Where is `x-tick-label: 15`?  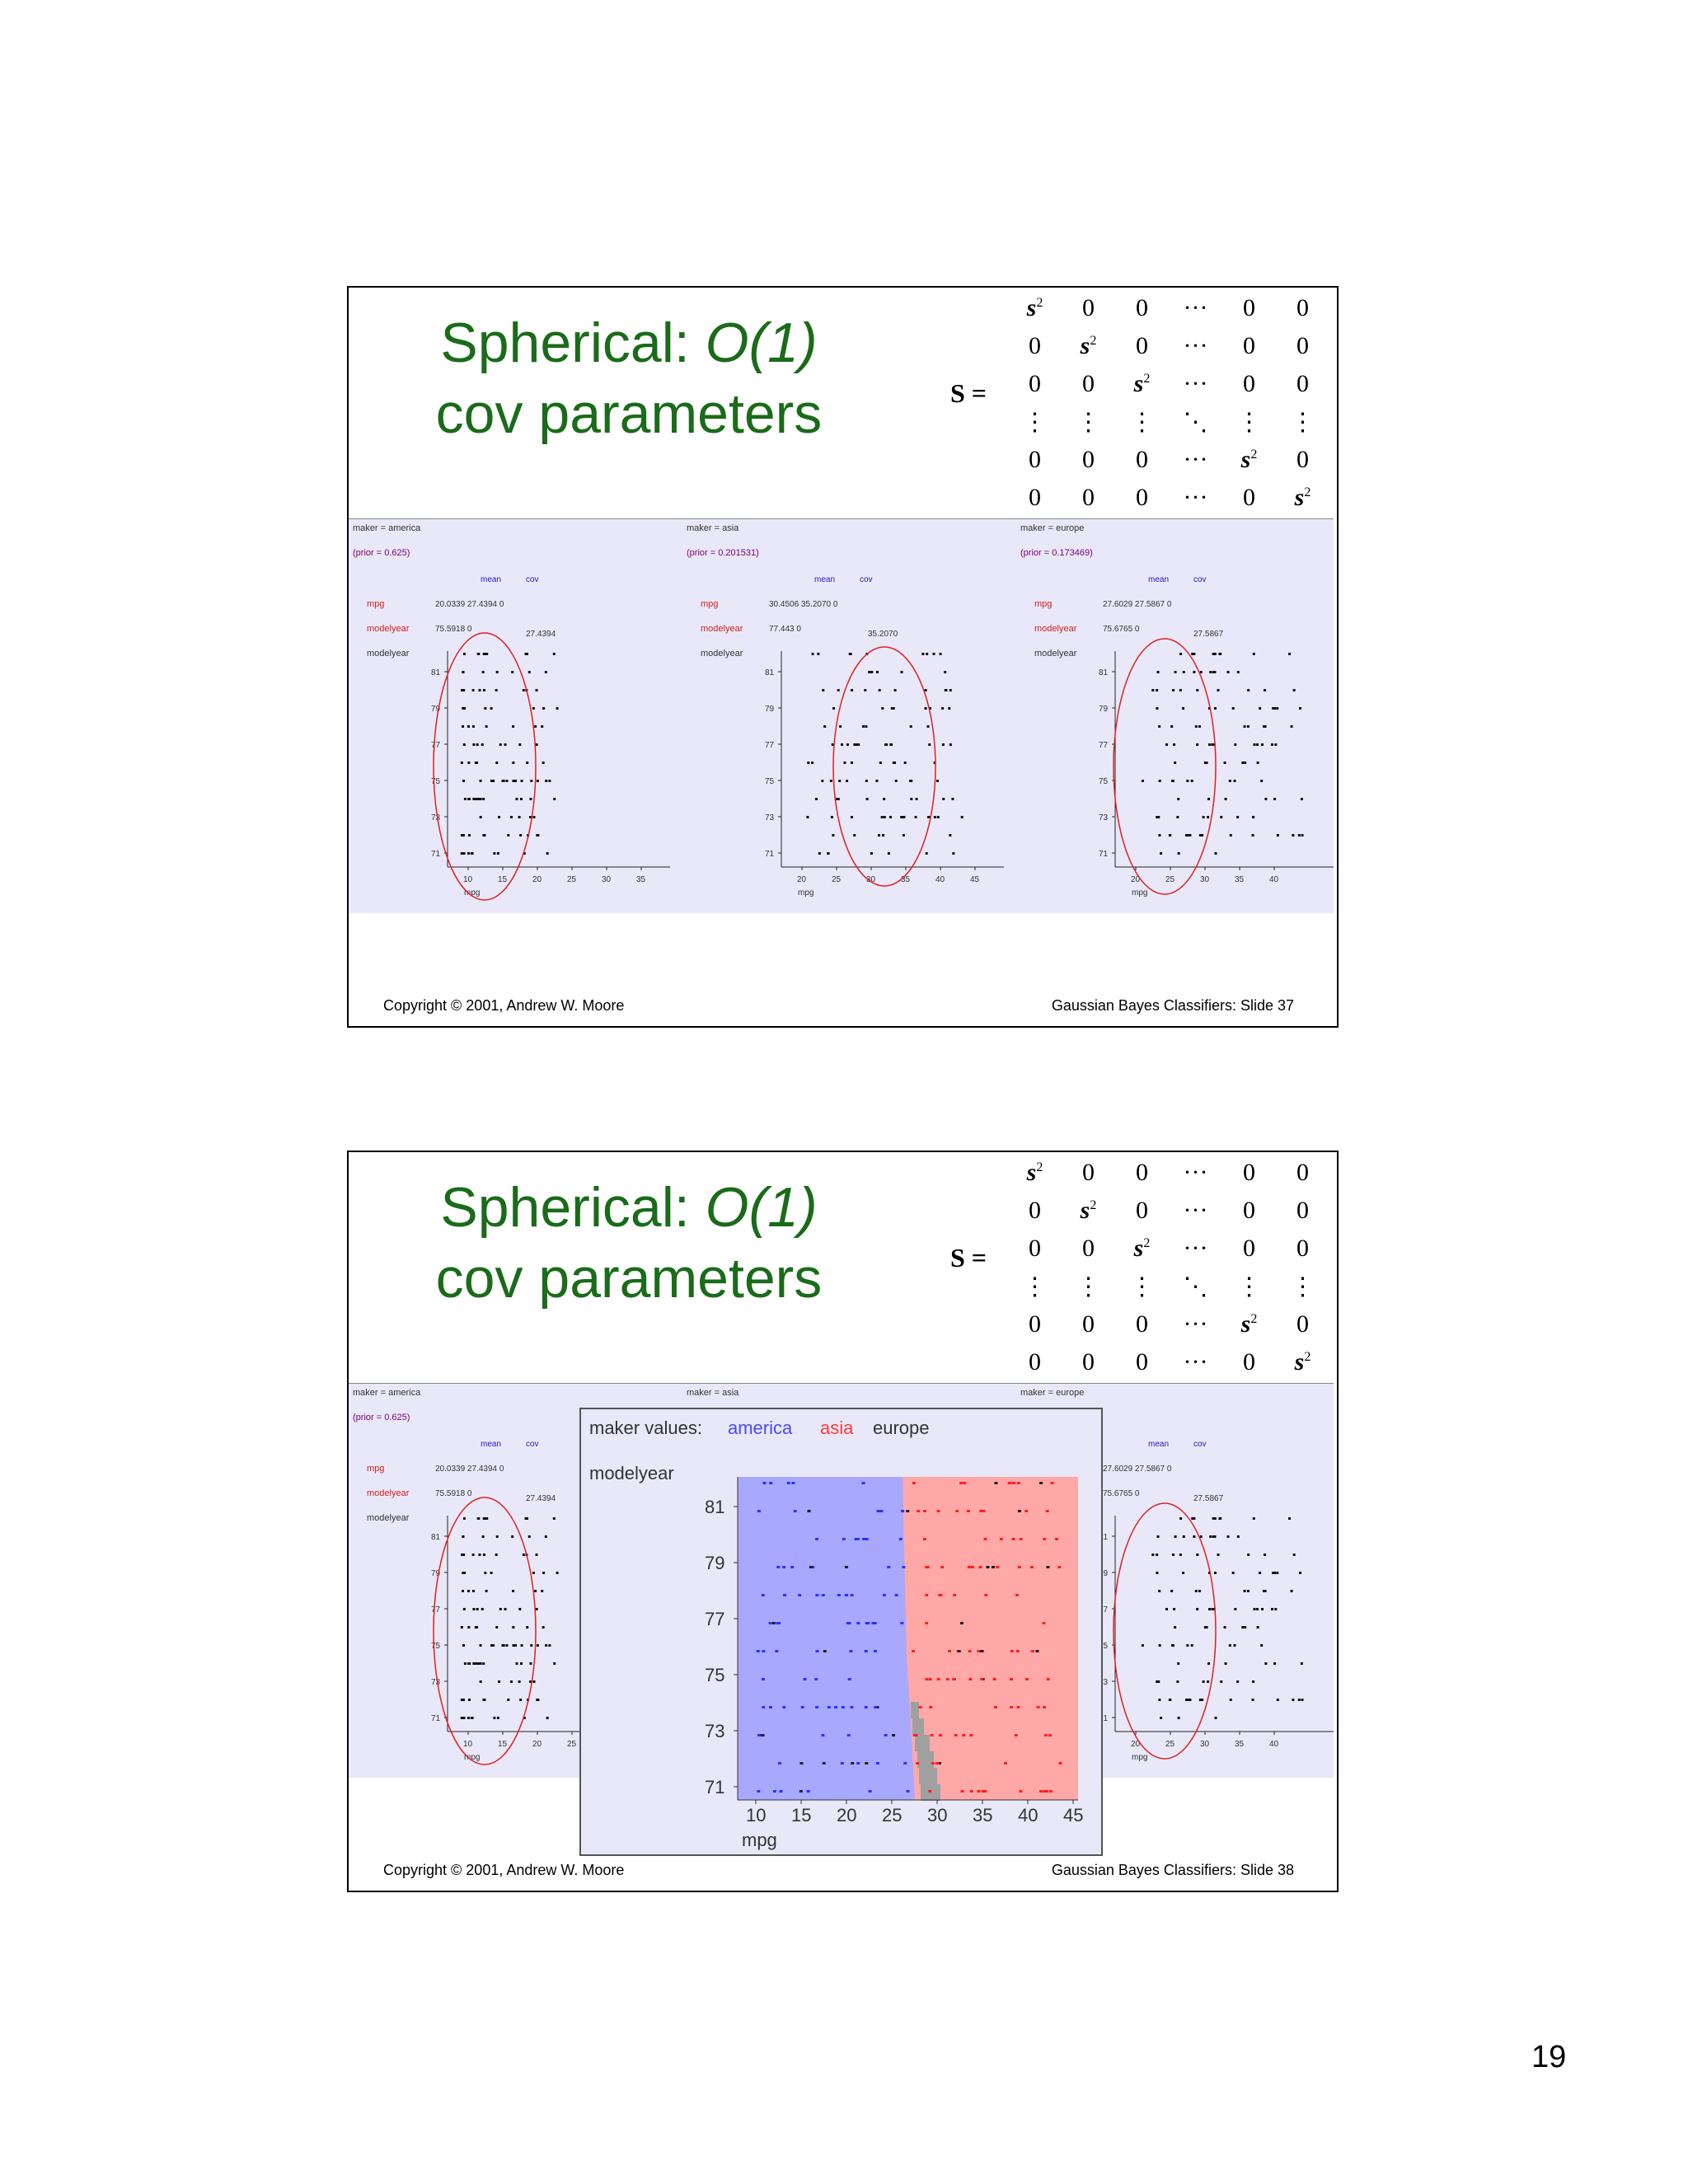
x-tick-label: 15 is located at coordinates (503, 1744).